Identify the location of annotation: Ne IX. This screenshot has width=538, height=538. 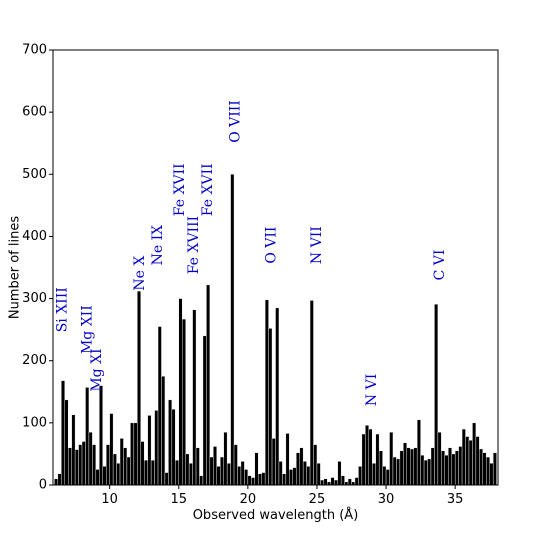
(158, 245).